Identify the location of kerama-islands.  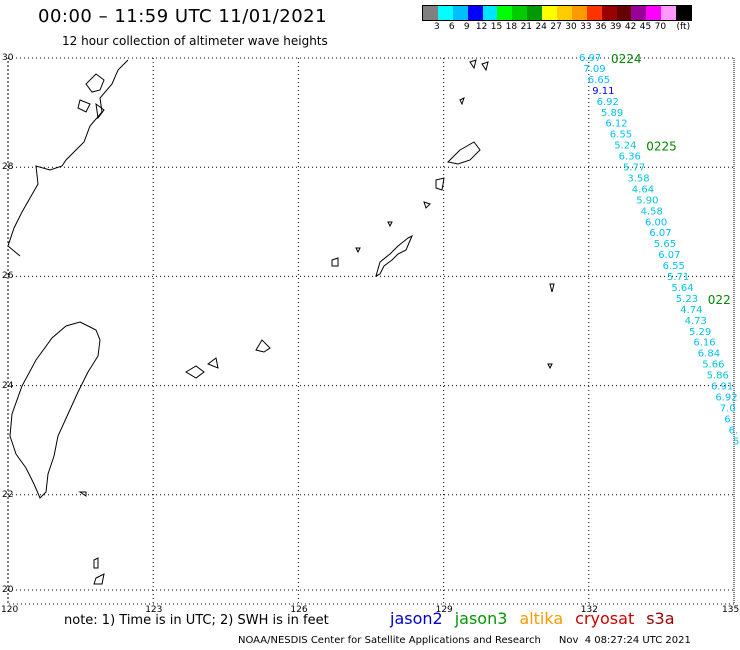
(362, 244).